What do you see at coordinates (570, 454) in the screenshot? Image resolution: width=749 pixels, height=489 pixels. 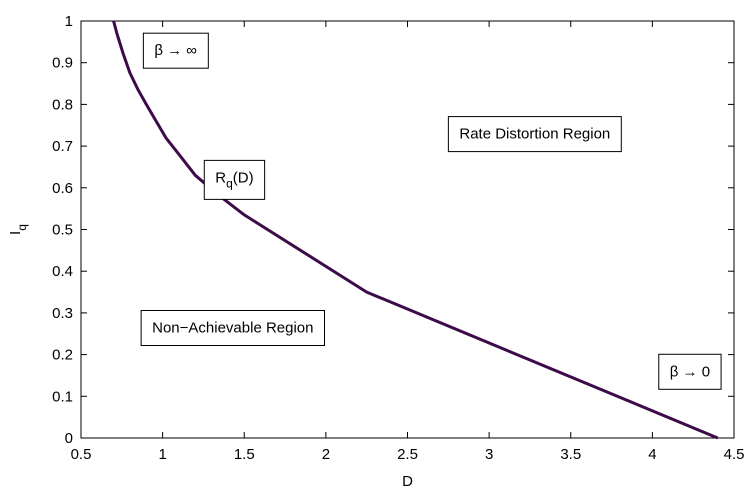 I see `x-tick-label: 3.5` at bounding box center [570, 454].